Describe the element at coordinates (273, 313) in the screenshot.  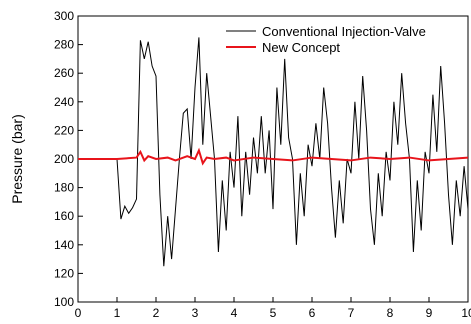
I see `x-tick-label: 5` at that location.